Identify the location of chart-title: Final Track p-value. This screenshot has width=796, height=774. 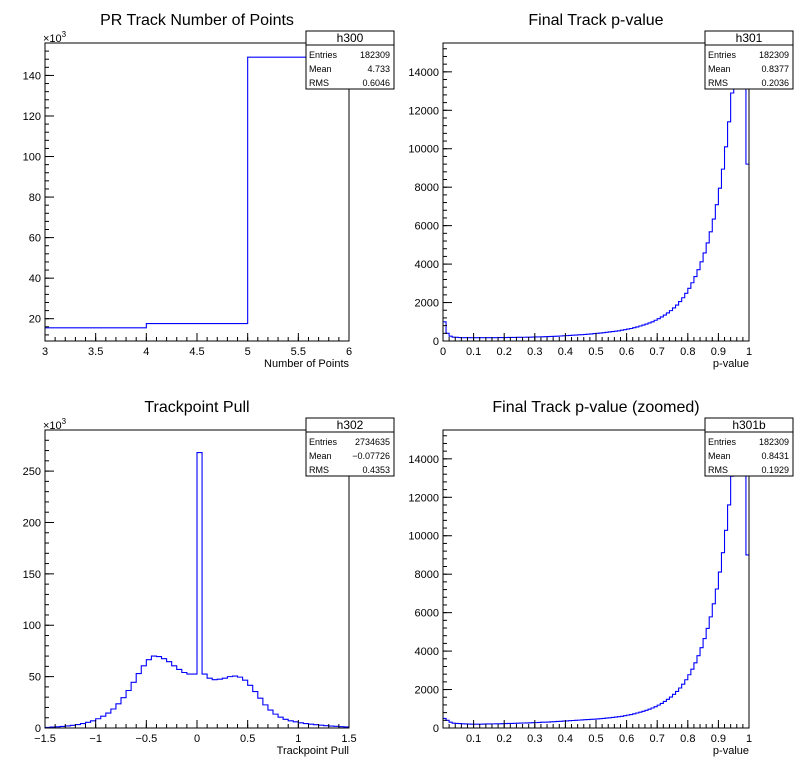
(595, 20).